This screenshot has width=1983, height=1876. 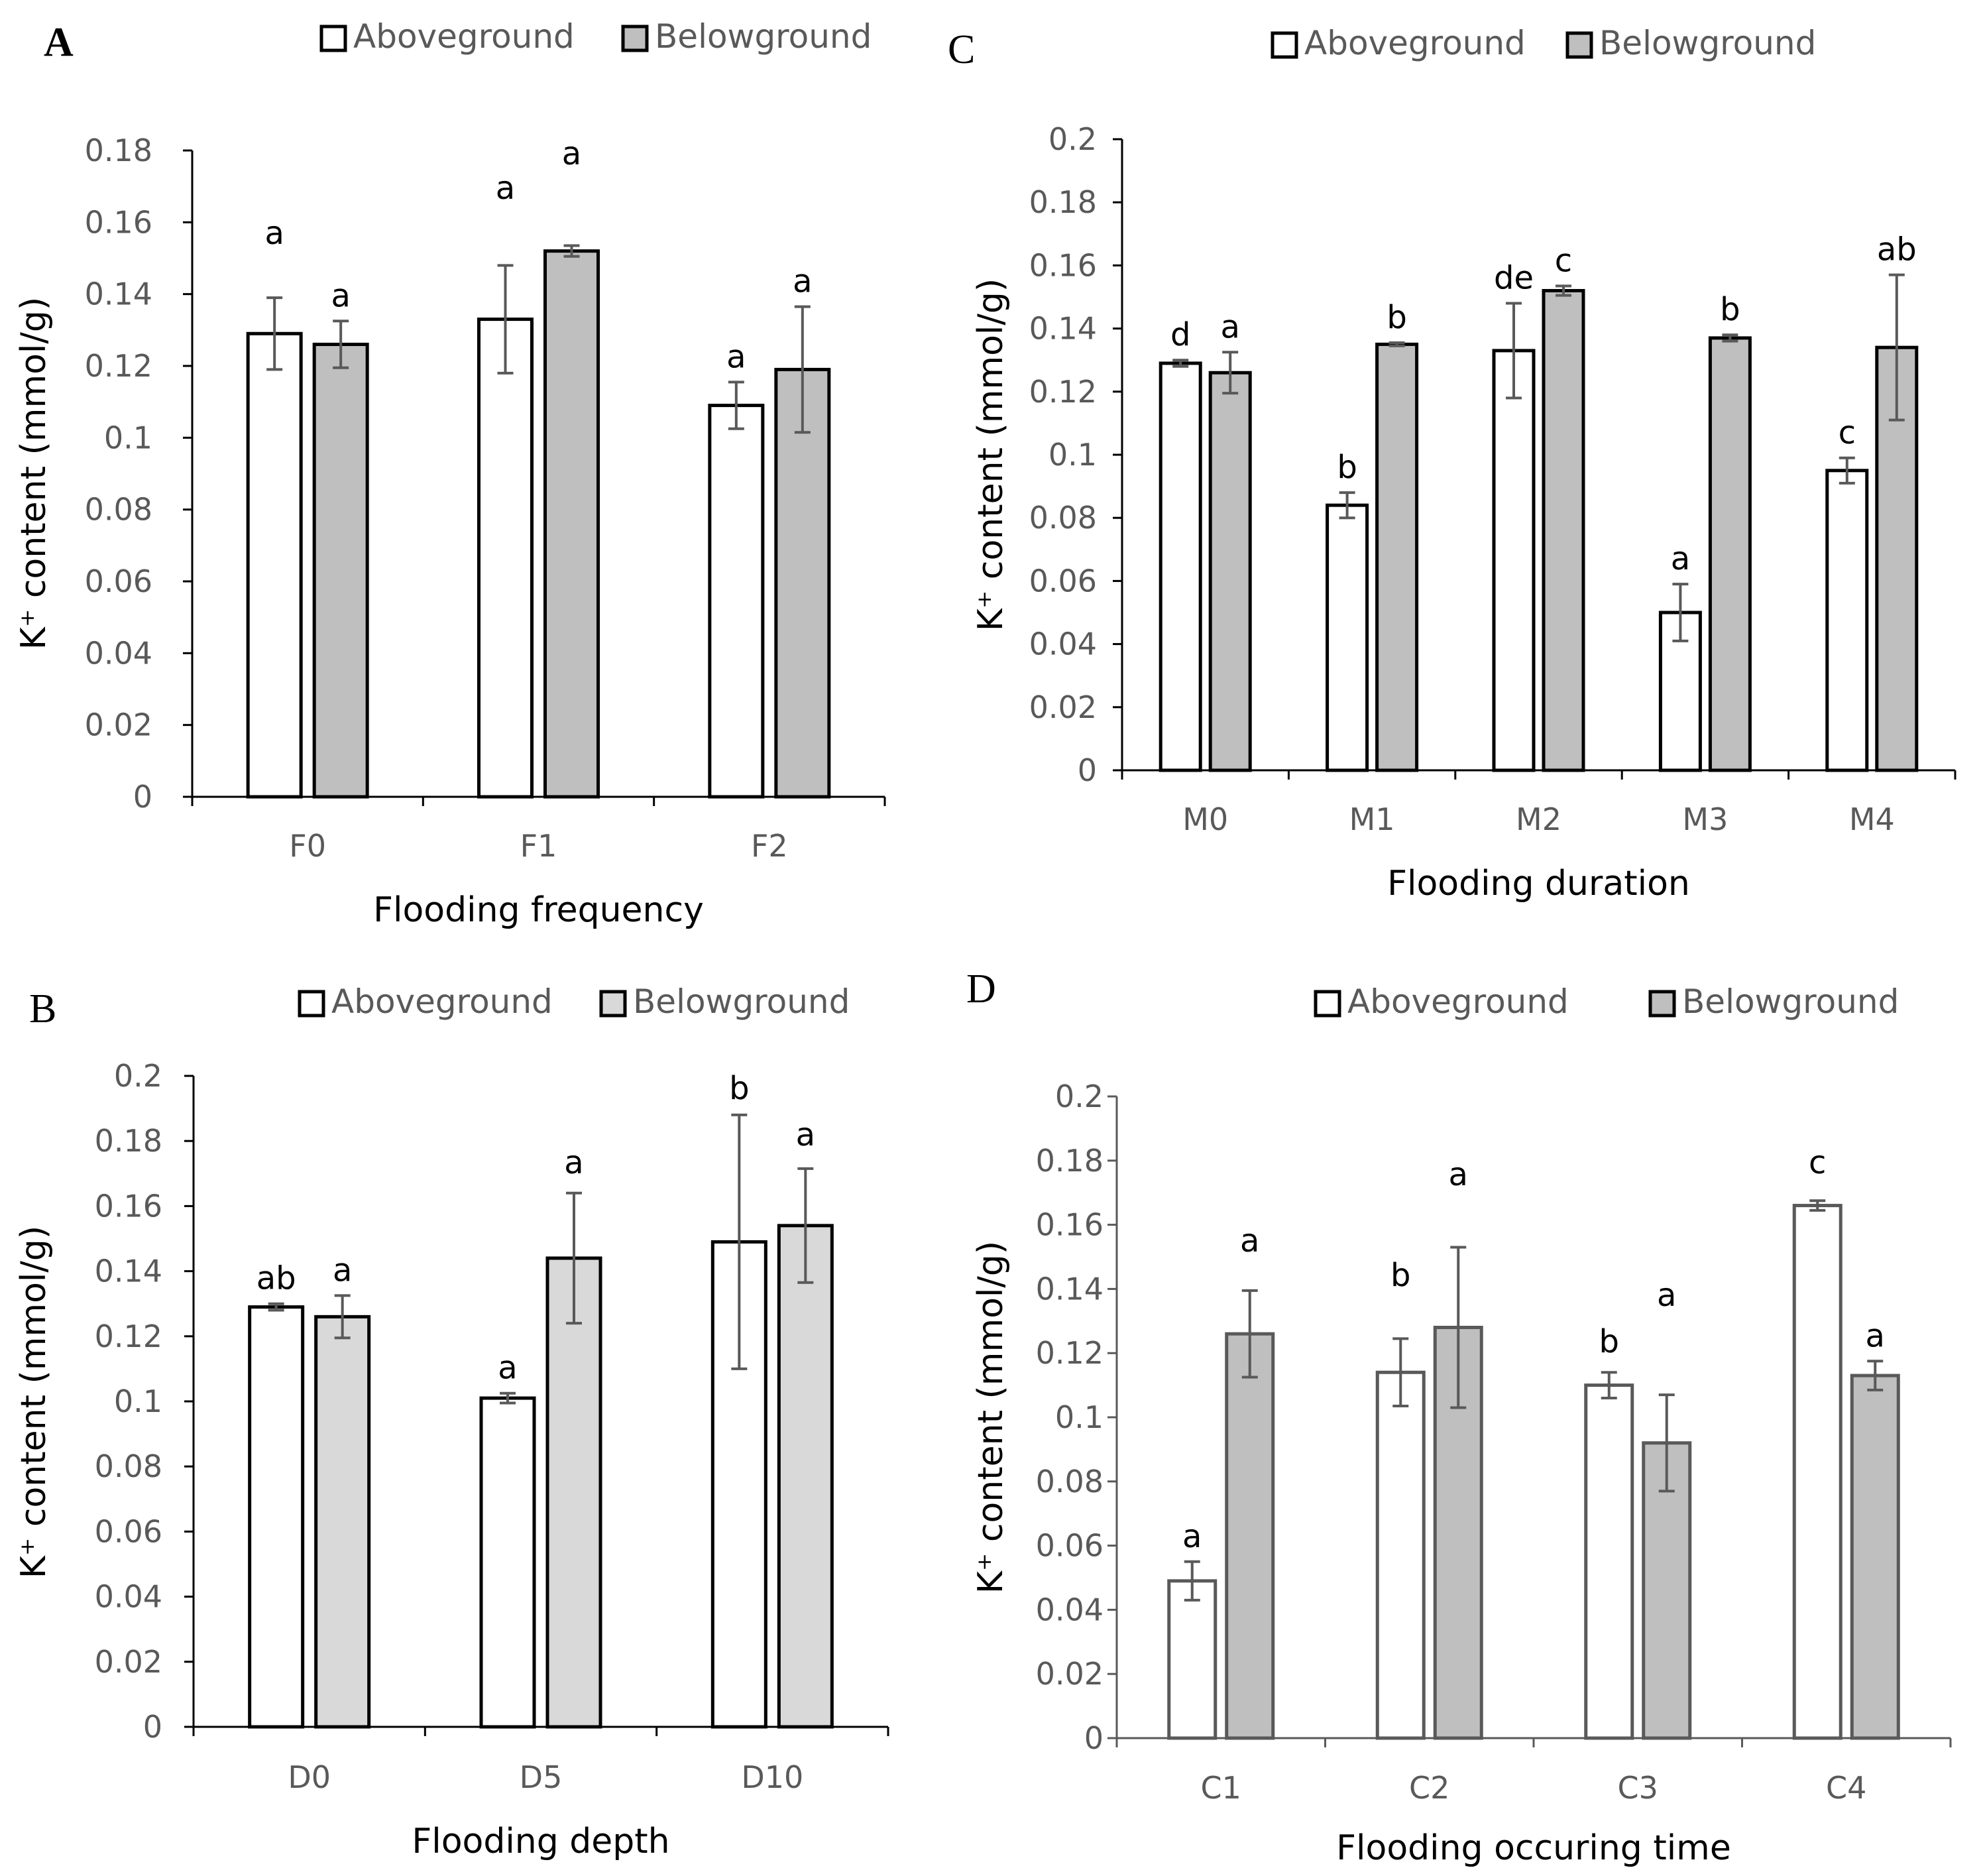 I want to click on x-axis-title: Flooding depth, so click(x=540, y=1841).